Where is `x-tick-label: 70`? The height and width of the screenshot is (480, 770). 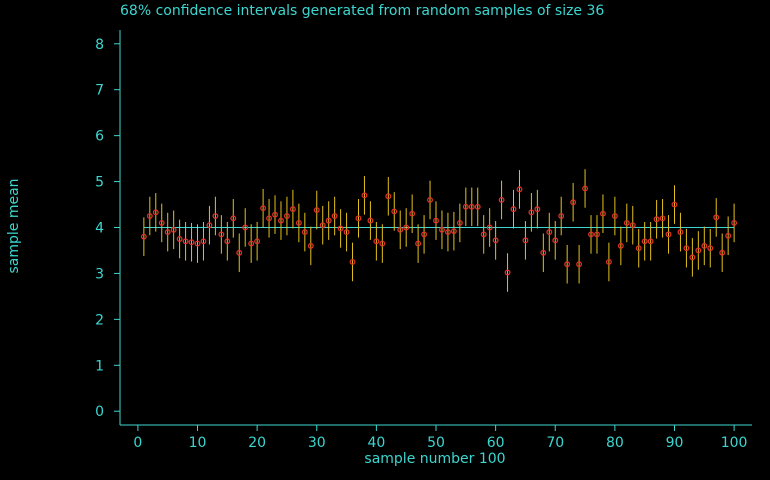
x-tick-label: 70 is located at coordinates (555, 443).